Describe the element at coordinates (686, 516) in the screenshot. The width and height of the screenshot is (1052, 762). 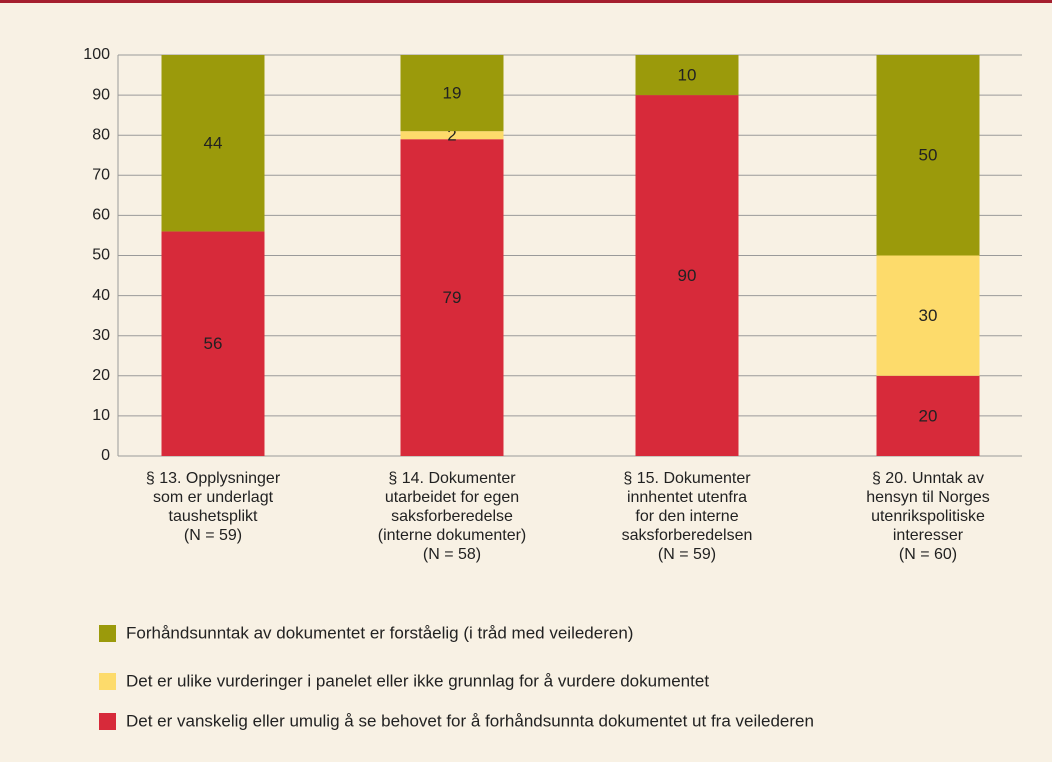
I see `x-tick-label: for den interne` at that location.